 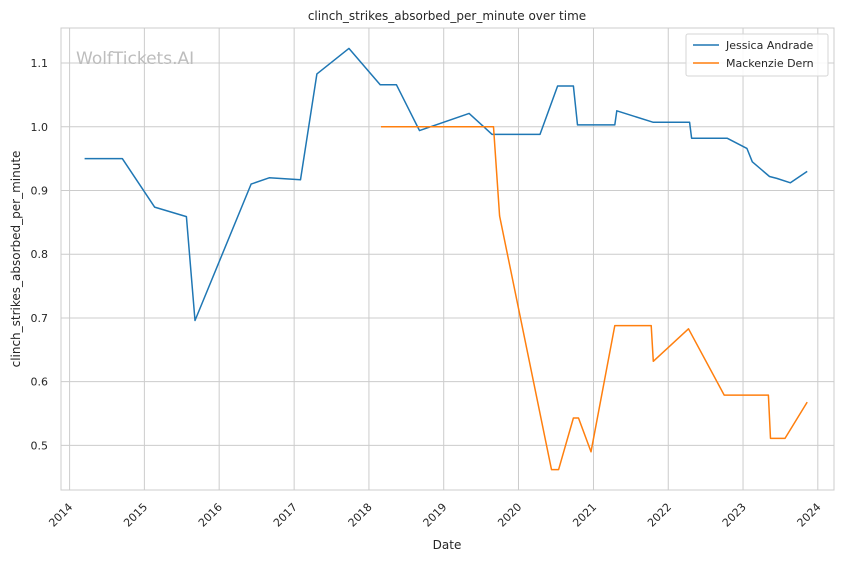 What do you see at coordinates (584, 515) in the screenshot?
I see `x-tick-label: 2021` at bounding box center [584, 515].